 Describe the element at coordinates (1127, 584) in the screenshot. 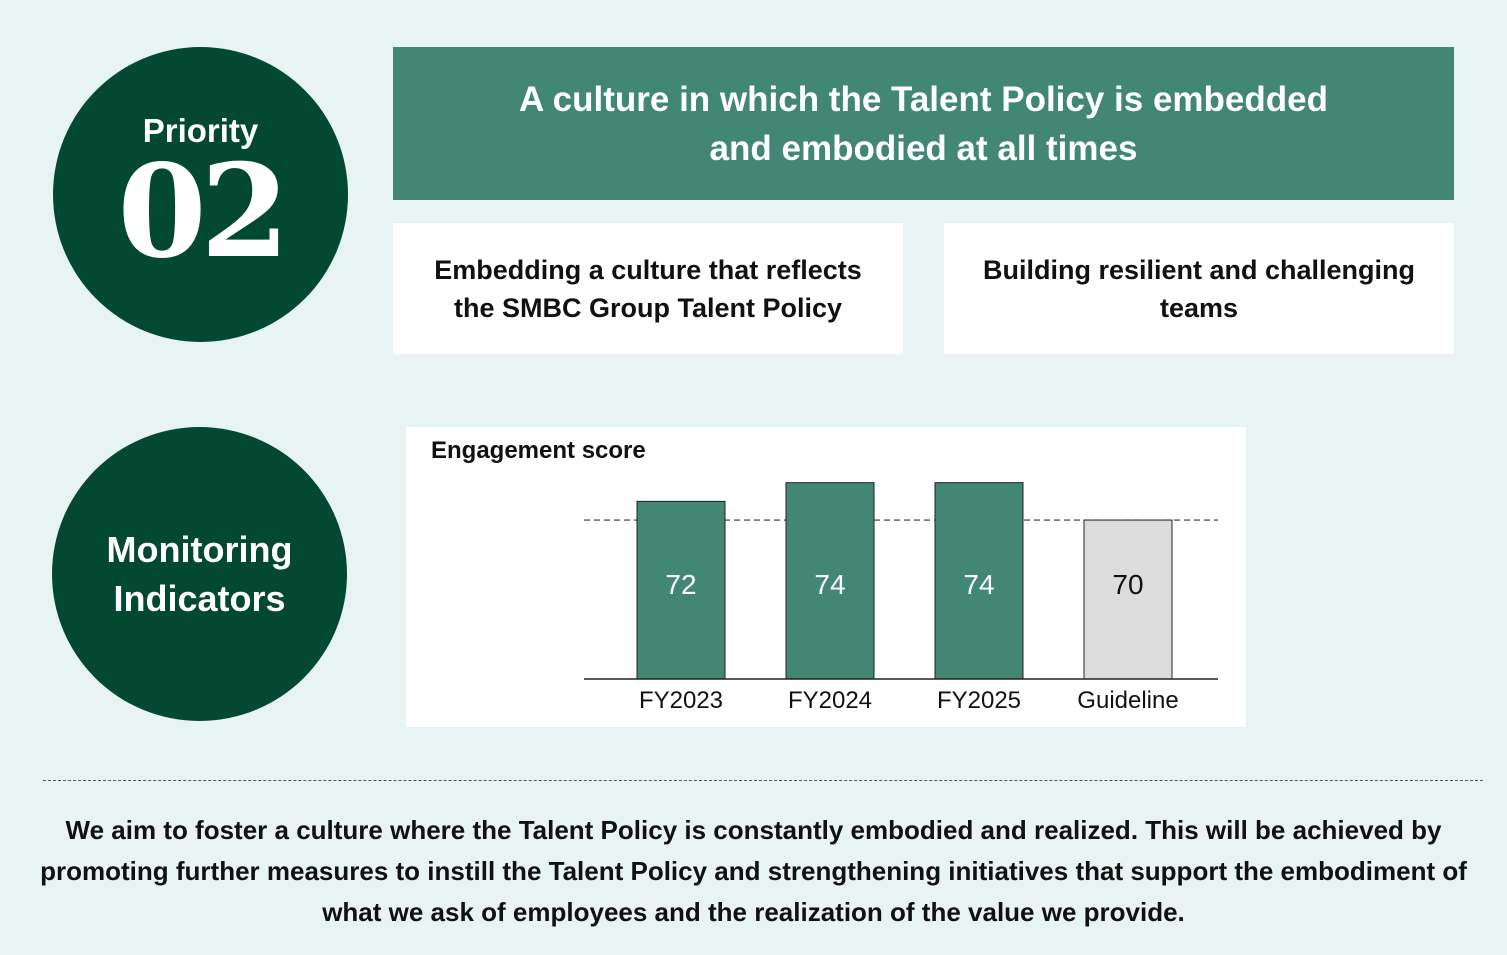

I see `bar-value-label: 70` at that location.